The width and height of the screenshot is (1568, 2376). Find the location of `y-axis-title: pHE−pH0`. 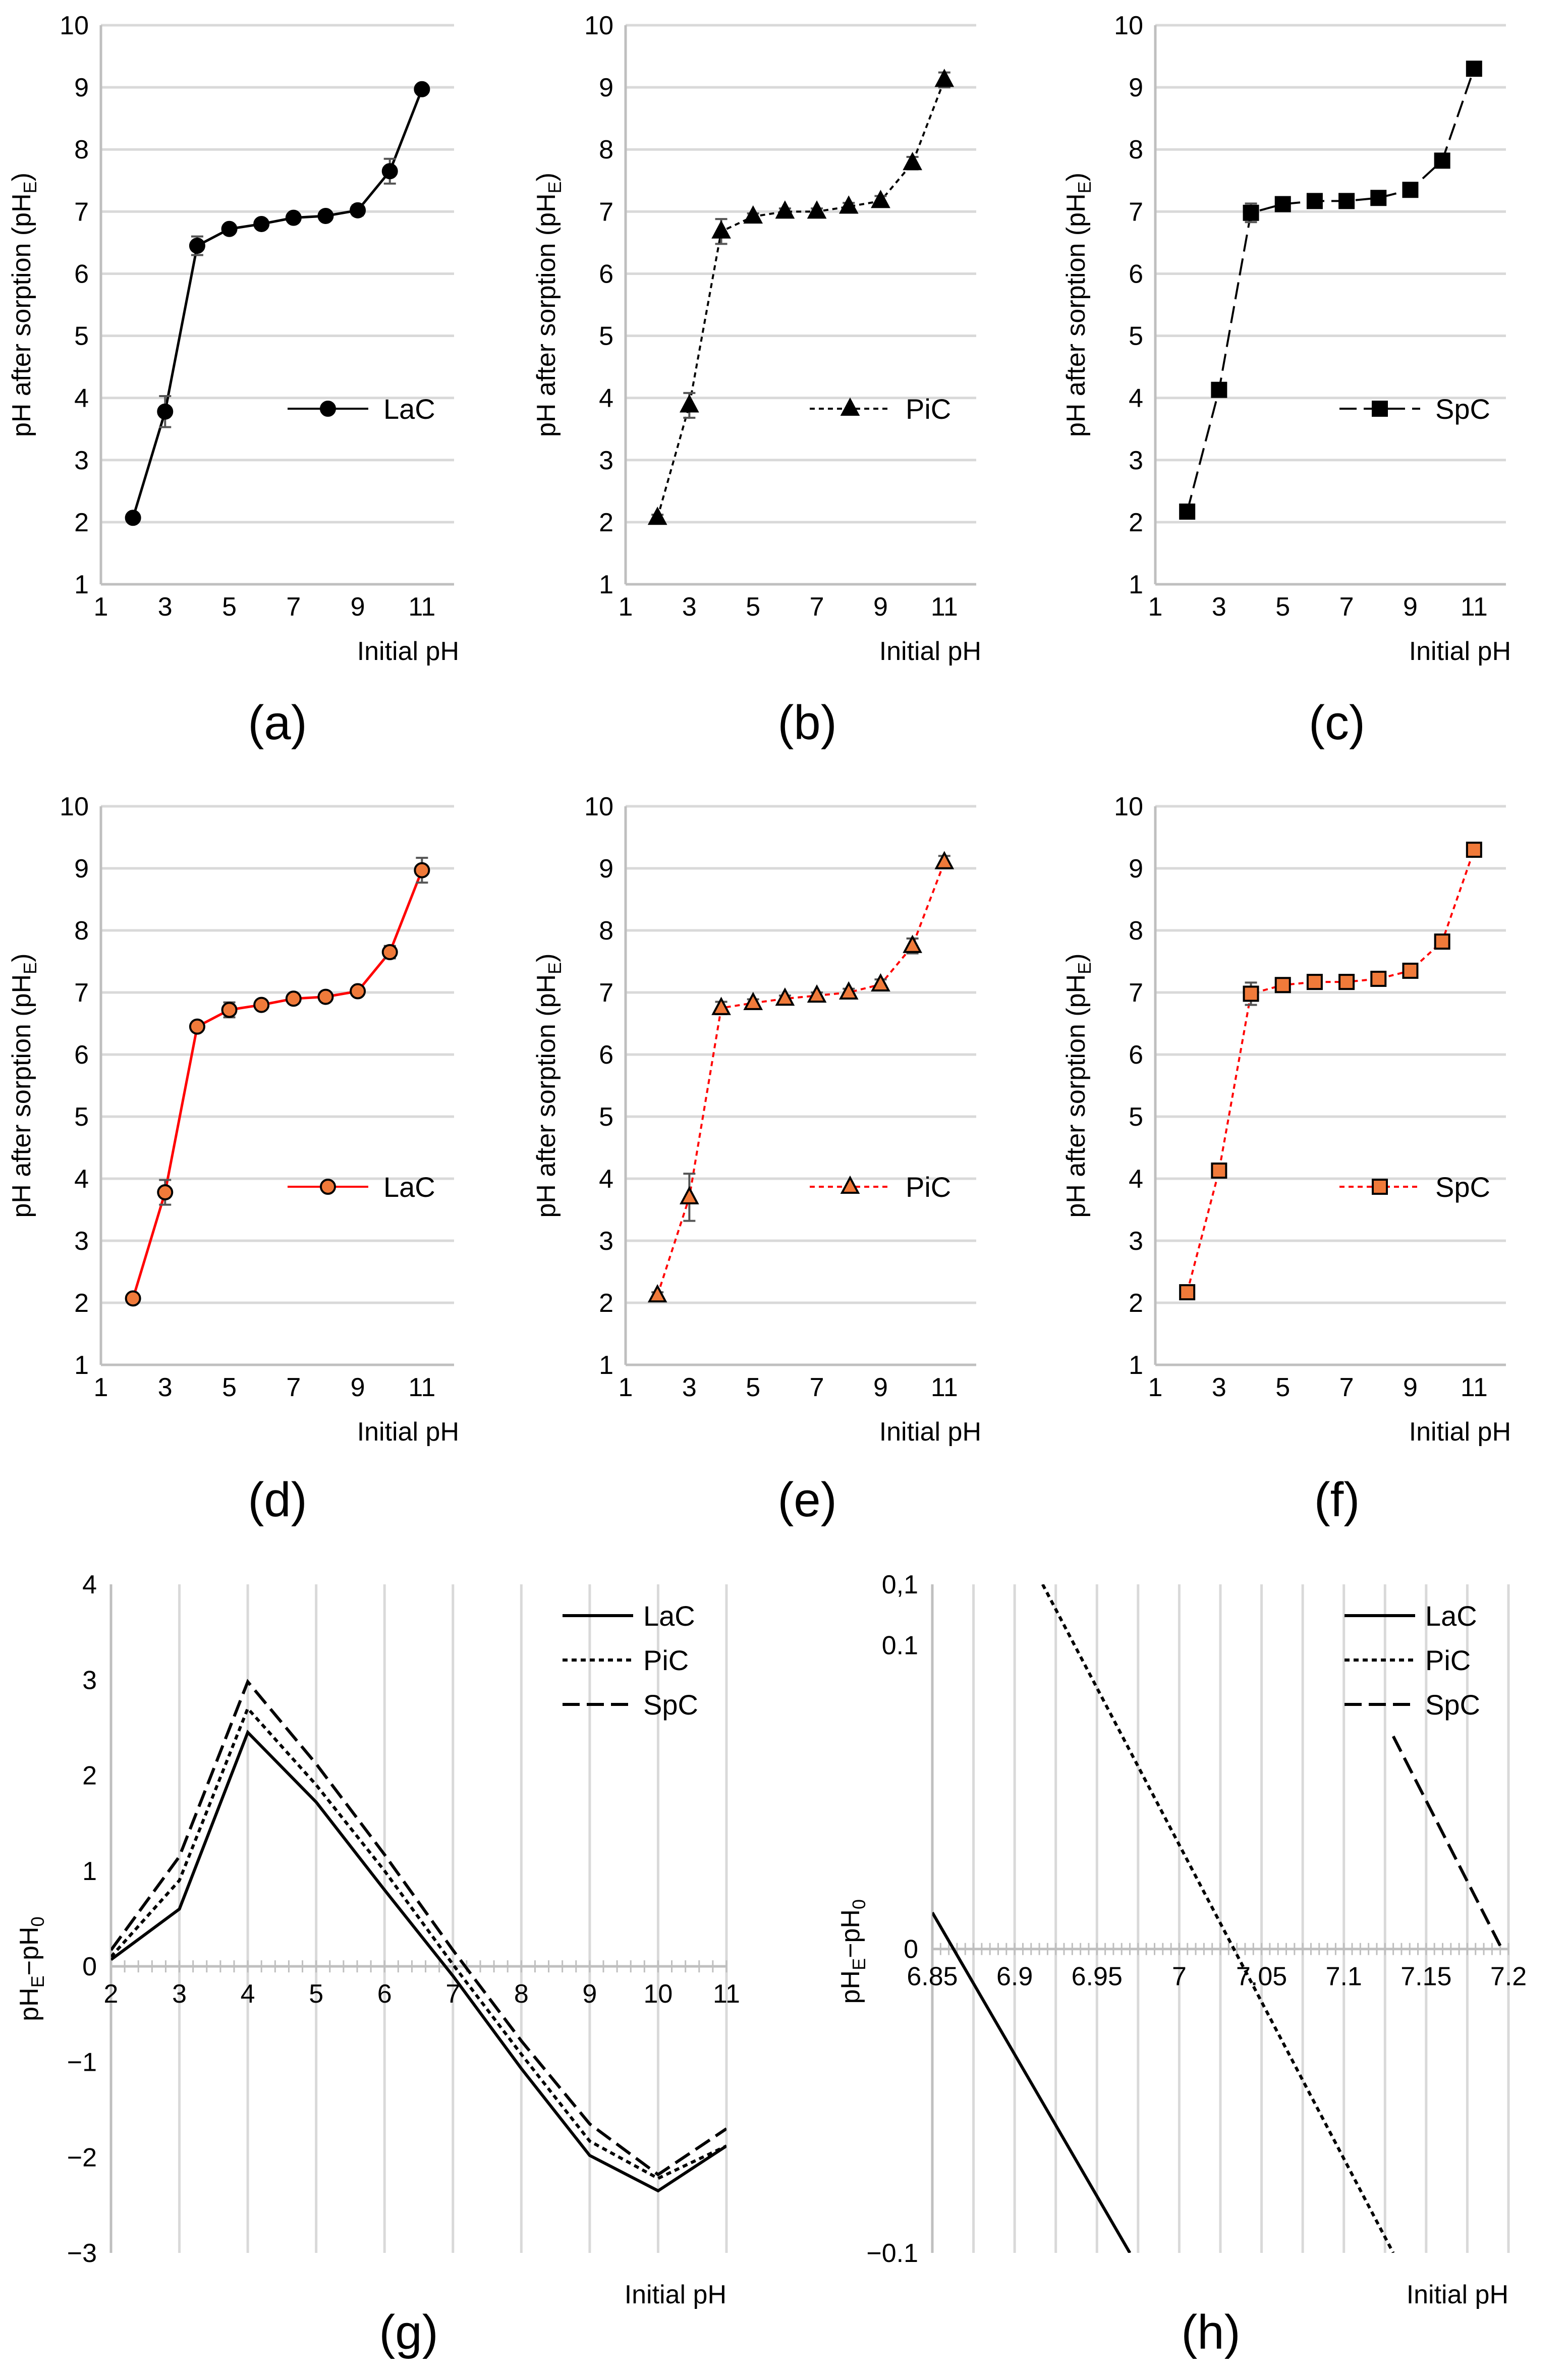

y-axis-title: pHE−pH0 is located at coordinates (31, 1968).